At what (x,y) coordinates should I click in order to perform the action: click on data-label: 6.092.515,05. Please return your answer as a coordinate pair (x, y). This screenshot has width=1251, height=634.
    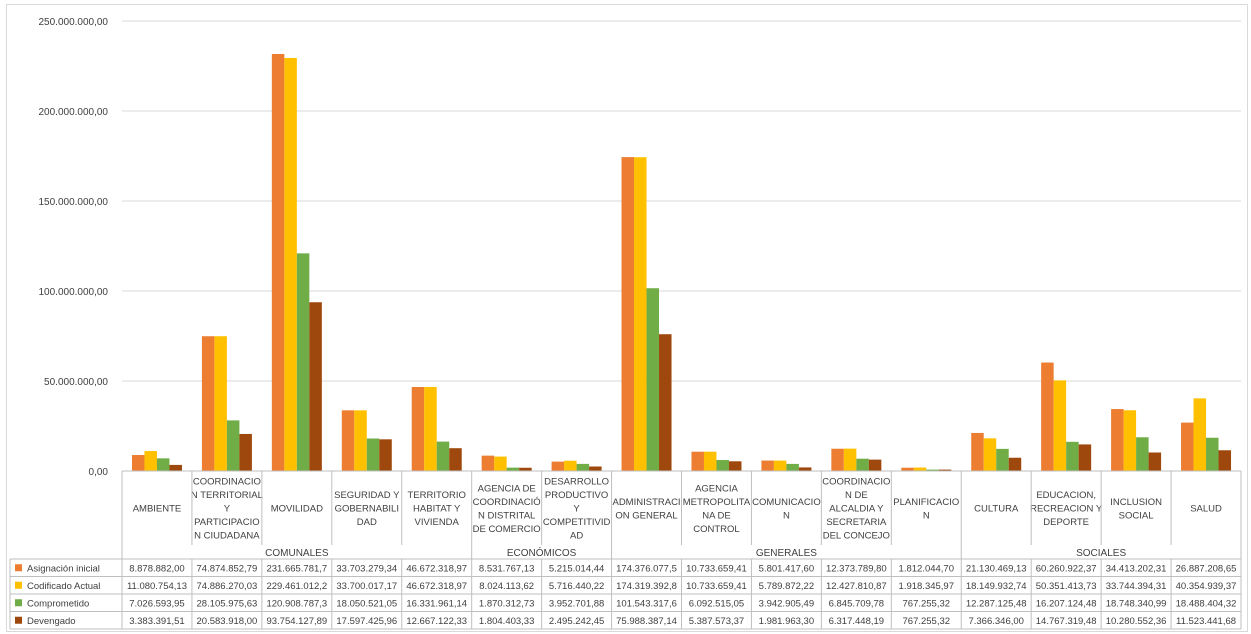
    Looking at the image, I should click on (716, 603).